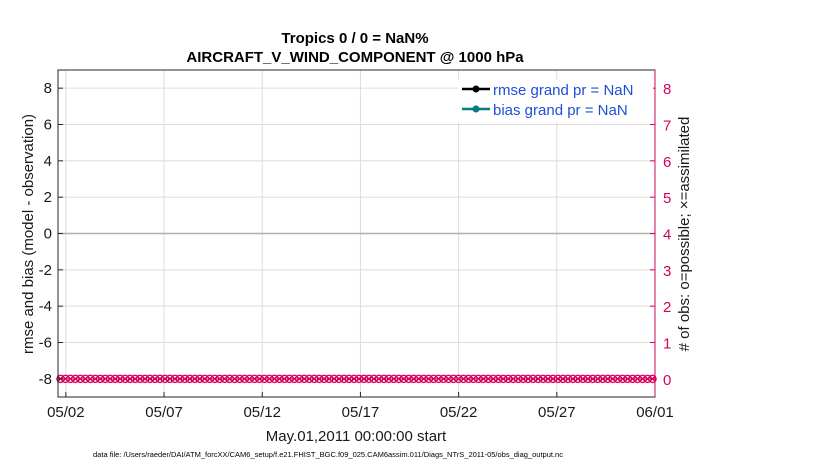 The height and width of the screenshot is (470, 830). What do you see at coordinates (684, 234) in the screenshot?
I see `y-axis-right-label: # of obs: o=possible; ×=assimilated` at bounding box center [684, 234].